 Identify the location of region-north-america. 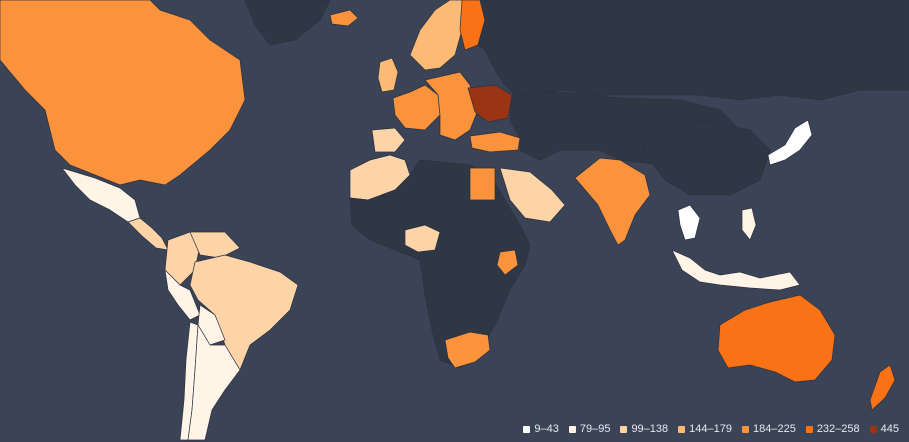
(123, 93).